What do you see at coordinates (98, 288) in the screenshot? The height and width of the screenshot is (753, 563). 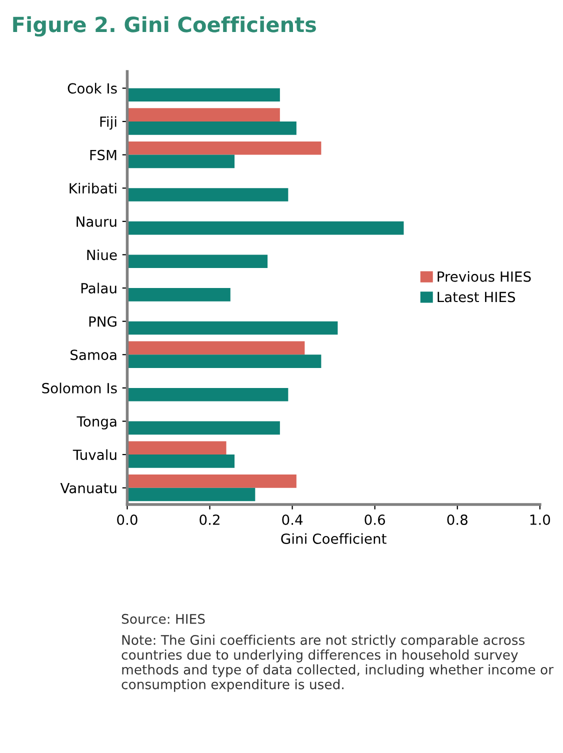 I see `y-tick-label: Palau` at bounding box center [98, 288].